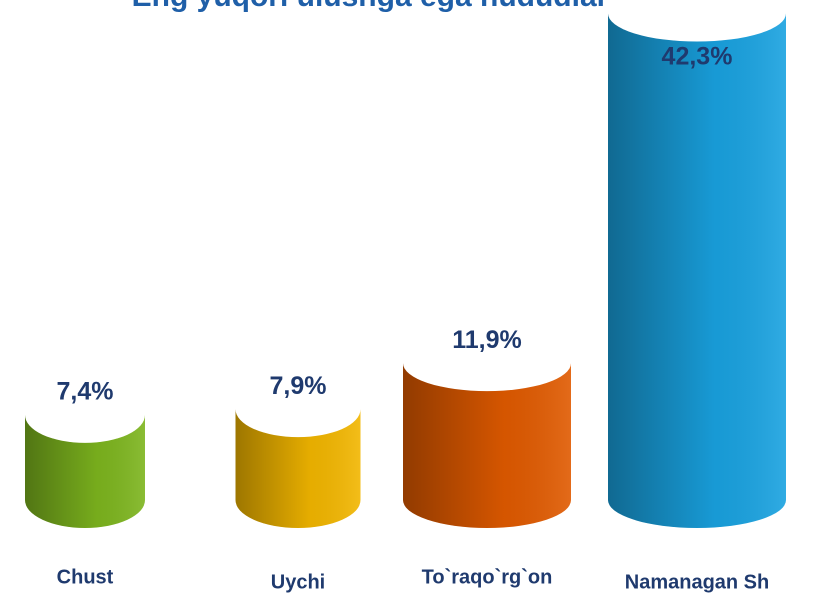 The image size is (840, 593). I want to click on x-tick-label: Namanagan Sh, so click(697, 582).